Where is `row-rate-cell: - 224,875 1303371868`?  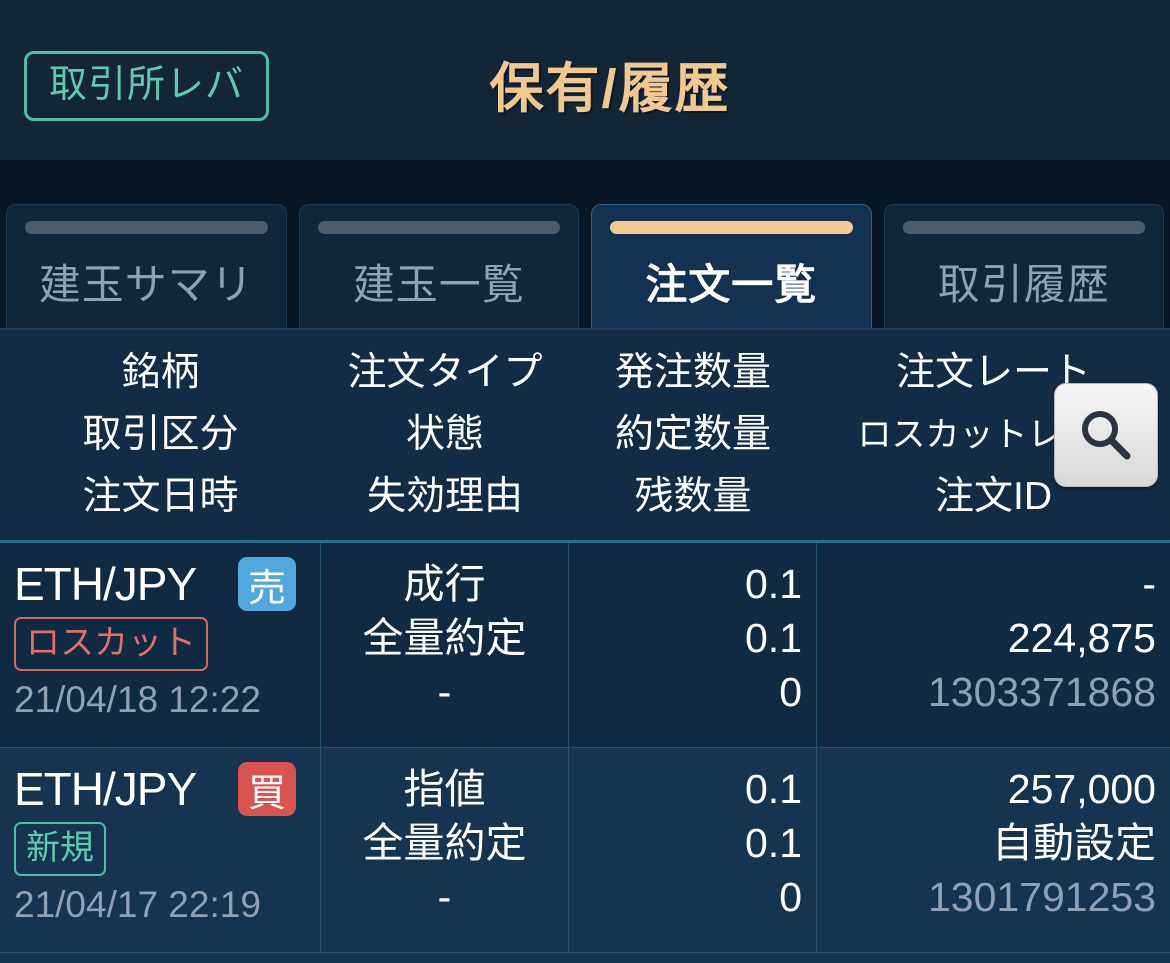 row-rate-cell: - 224,875 1303371868 is located at coordinates (993, 645).